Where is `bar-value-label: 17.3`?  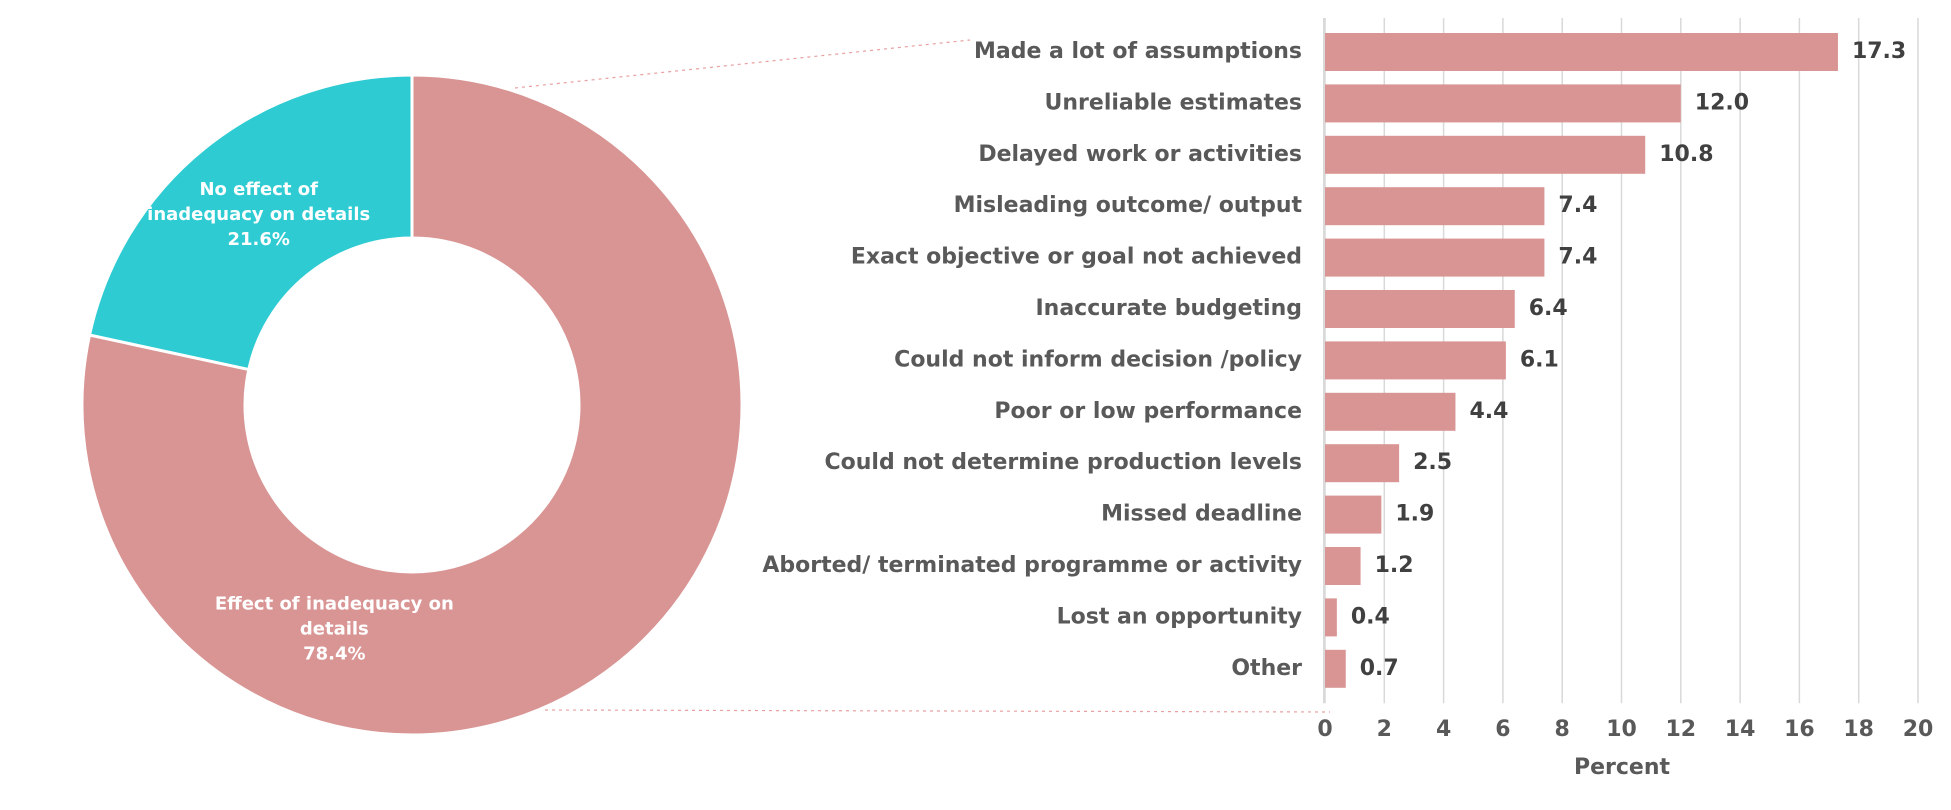 bar-value-label: 17.3 is located at coordinates (1879, 51).